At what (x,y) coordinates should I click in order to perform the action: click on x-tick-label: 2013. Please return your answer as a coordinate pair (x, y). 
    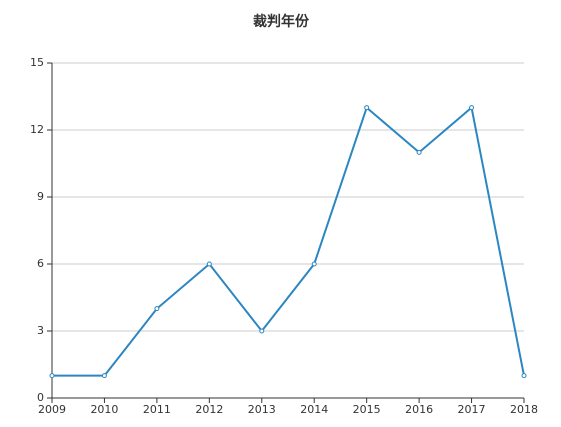
    Looking at the image, I should click on (262, 409).